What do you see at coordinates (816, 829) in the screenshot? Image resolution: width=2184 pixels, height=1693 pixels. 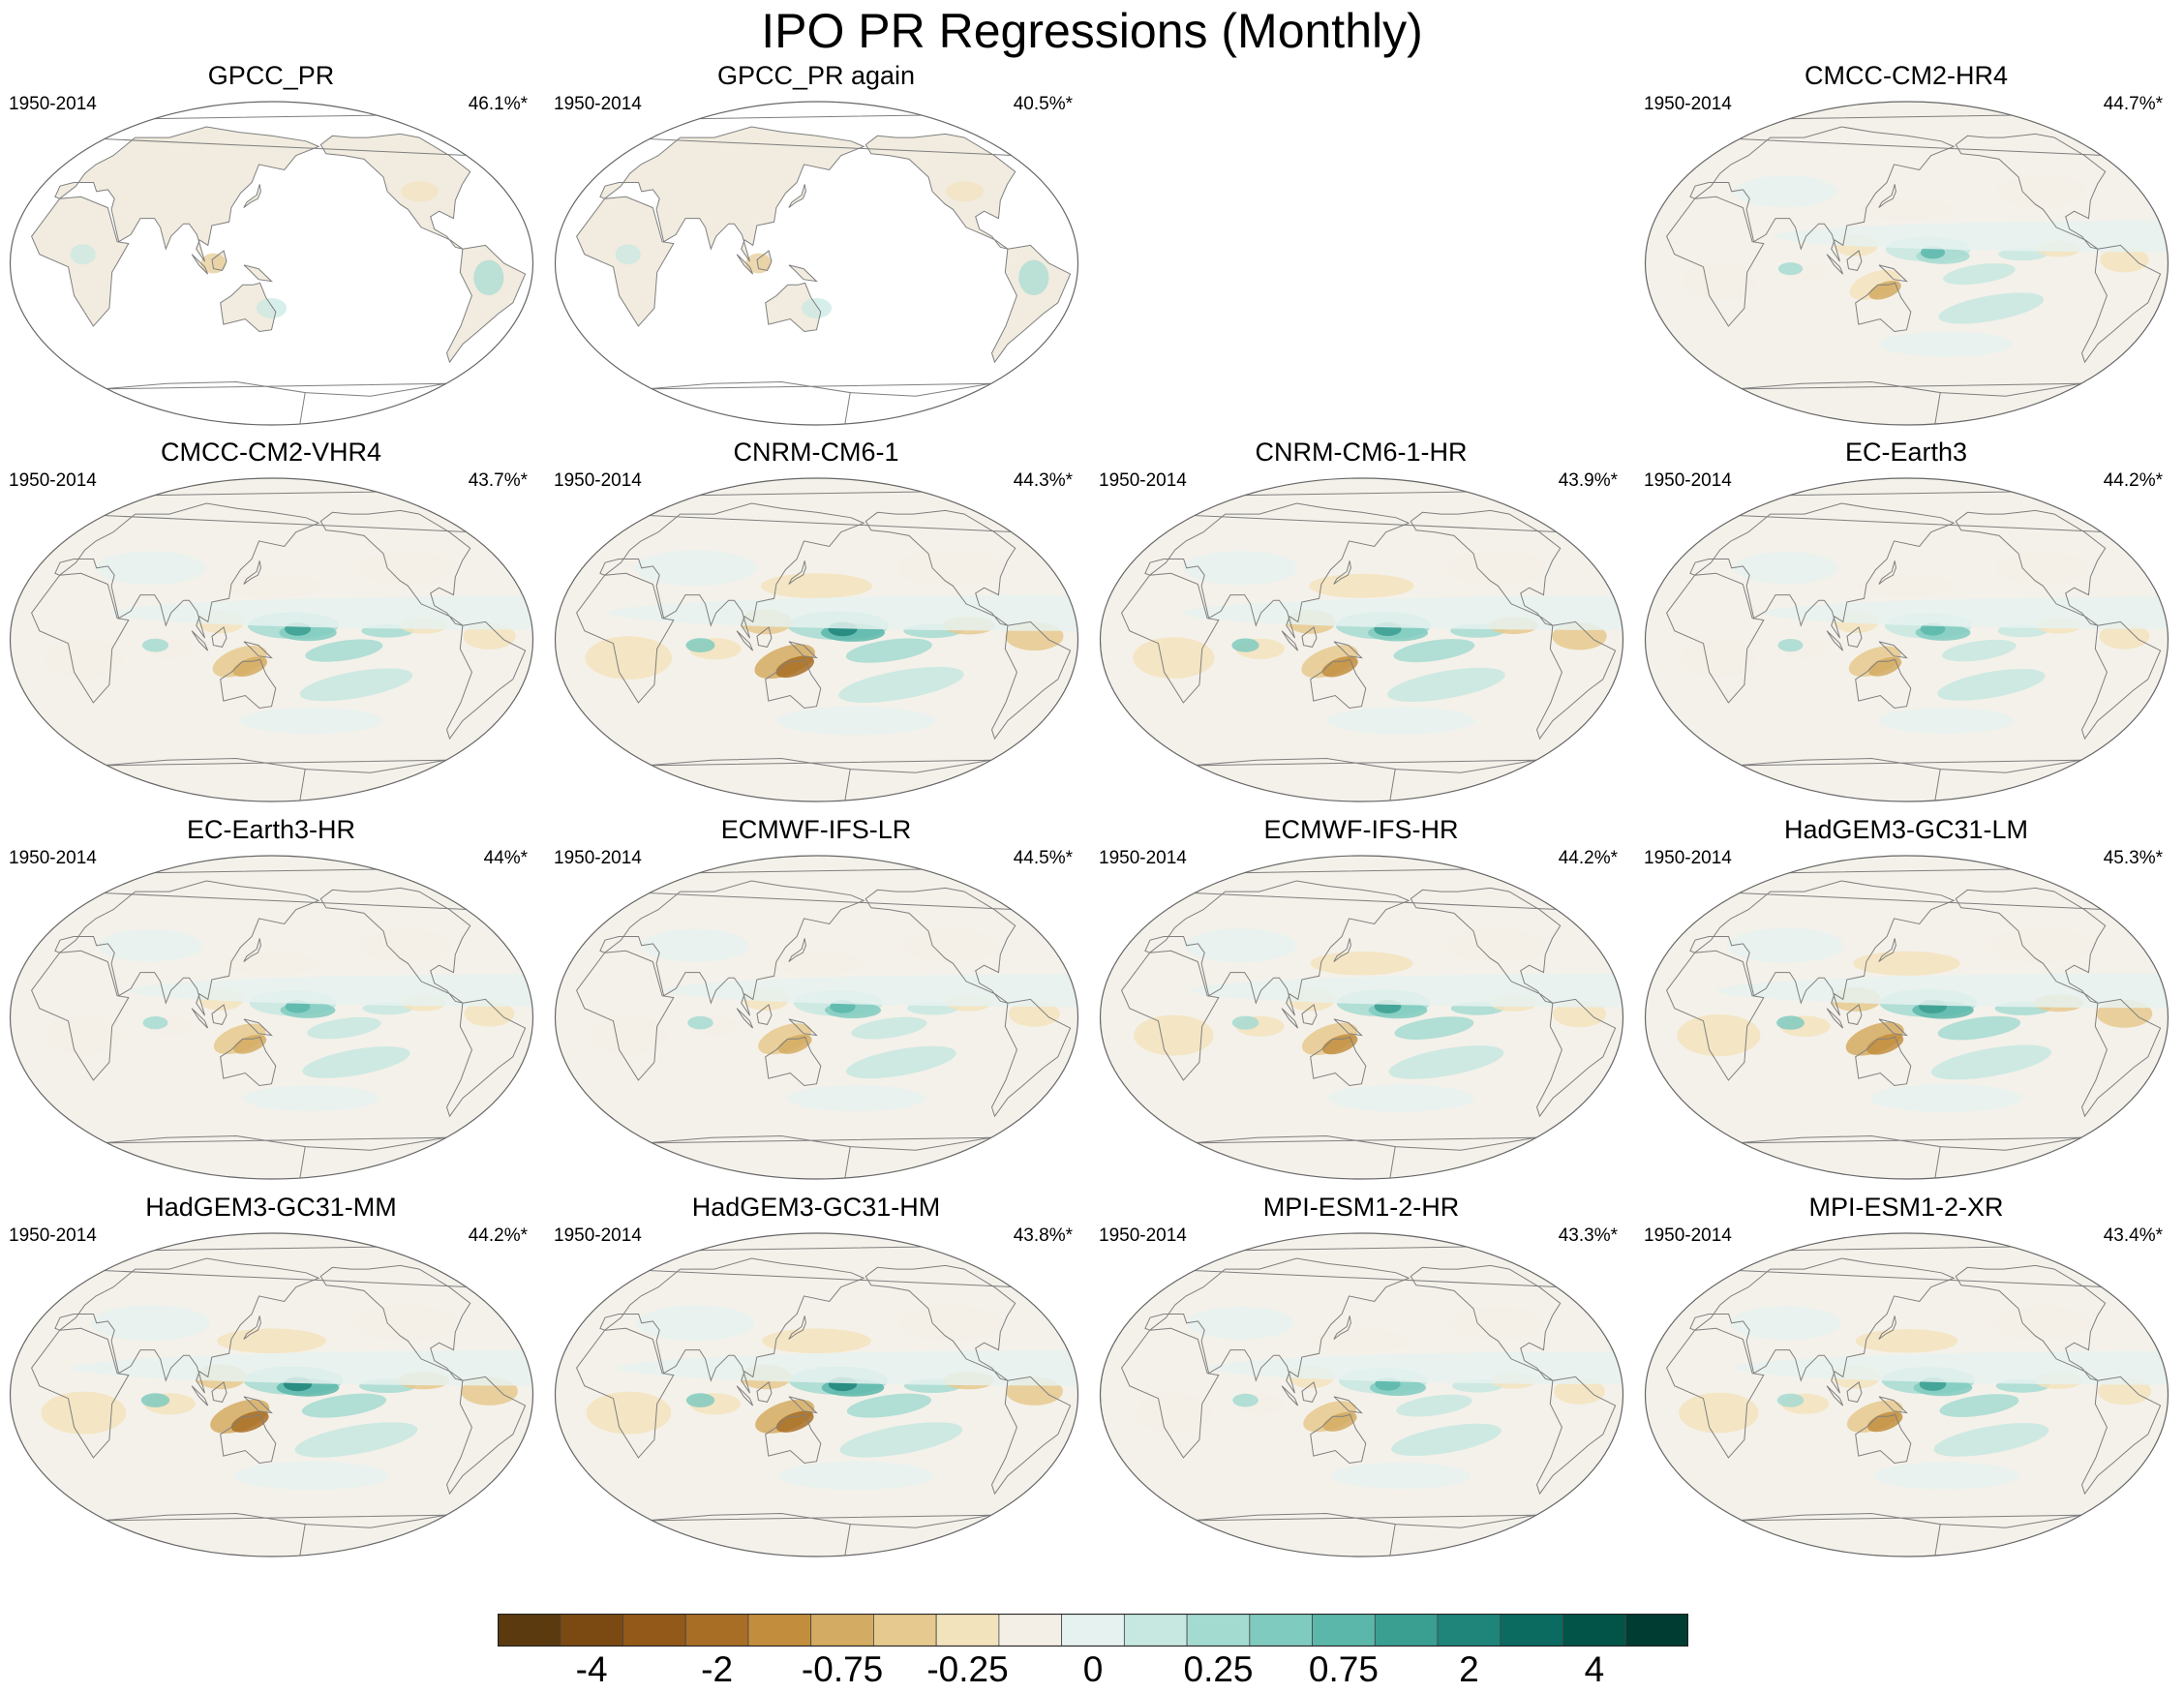 I see `panel-title: ECMWF-IFS-LR` at bounding box center [816, 829].